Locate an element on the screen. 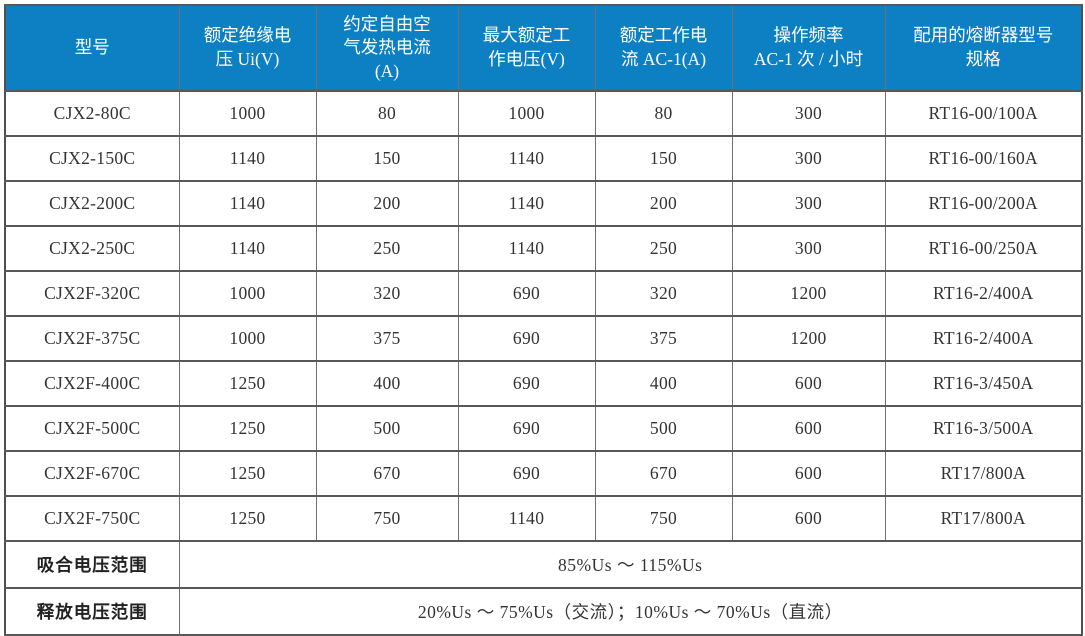 This screenshot has height=636, width=1085. footer-row: 吸合电压范围 85%Us ～ 115%Us is located at coordinates (543, 564).